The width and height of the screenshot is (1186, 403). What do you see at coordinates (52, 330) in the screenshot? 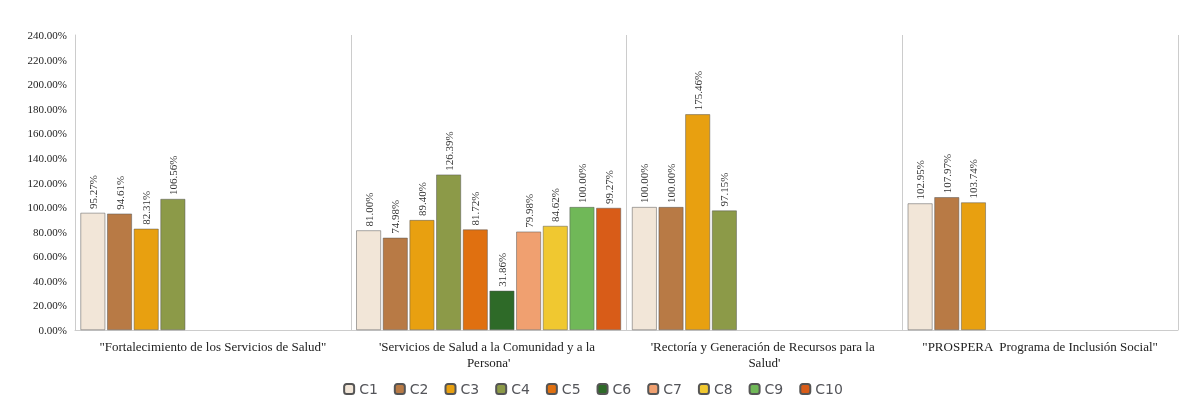
I see `y-tick-label: 0.00%` at bounding box center [52, 330].